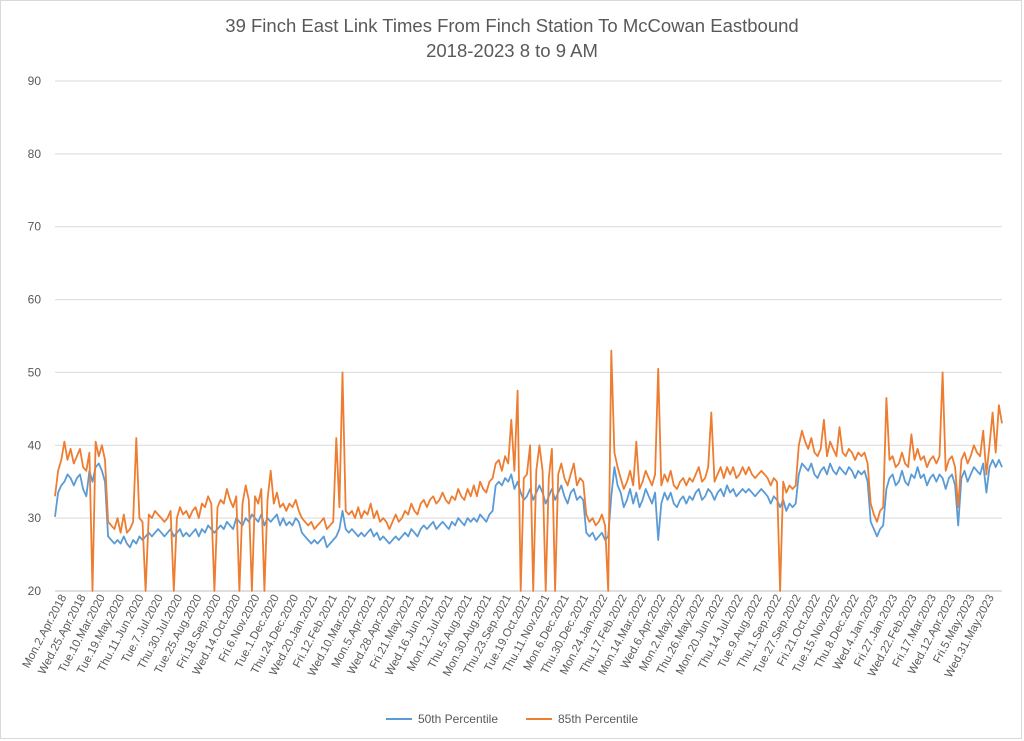 Image resolution: width=1024 pixels, height=741 pixels. I want to click on y-tick-label: 70, so click(35, 227).